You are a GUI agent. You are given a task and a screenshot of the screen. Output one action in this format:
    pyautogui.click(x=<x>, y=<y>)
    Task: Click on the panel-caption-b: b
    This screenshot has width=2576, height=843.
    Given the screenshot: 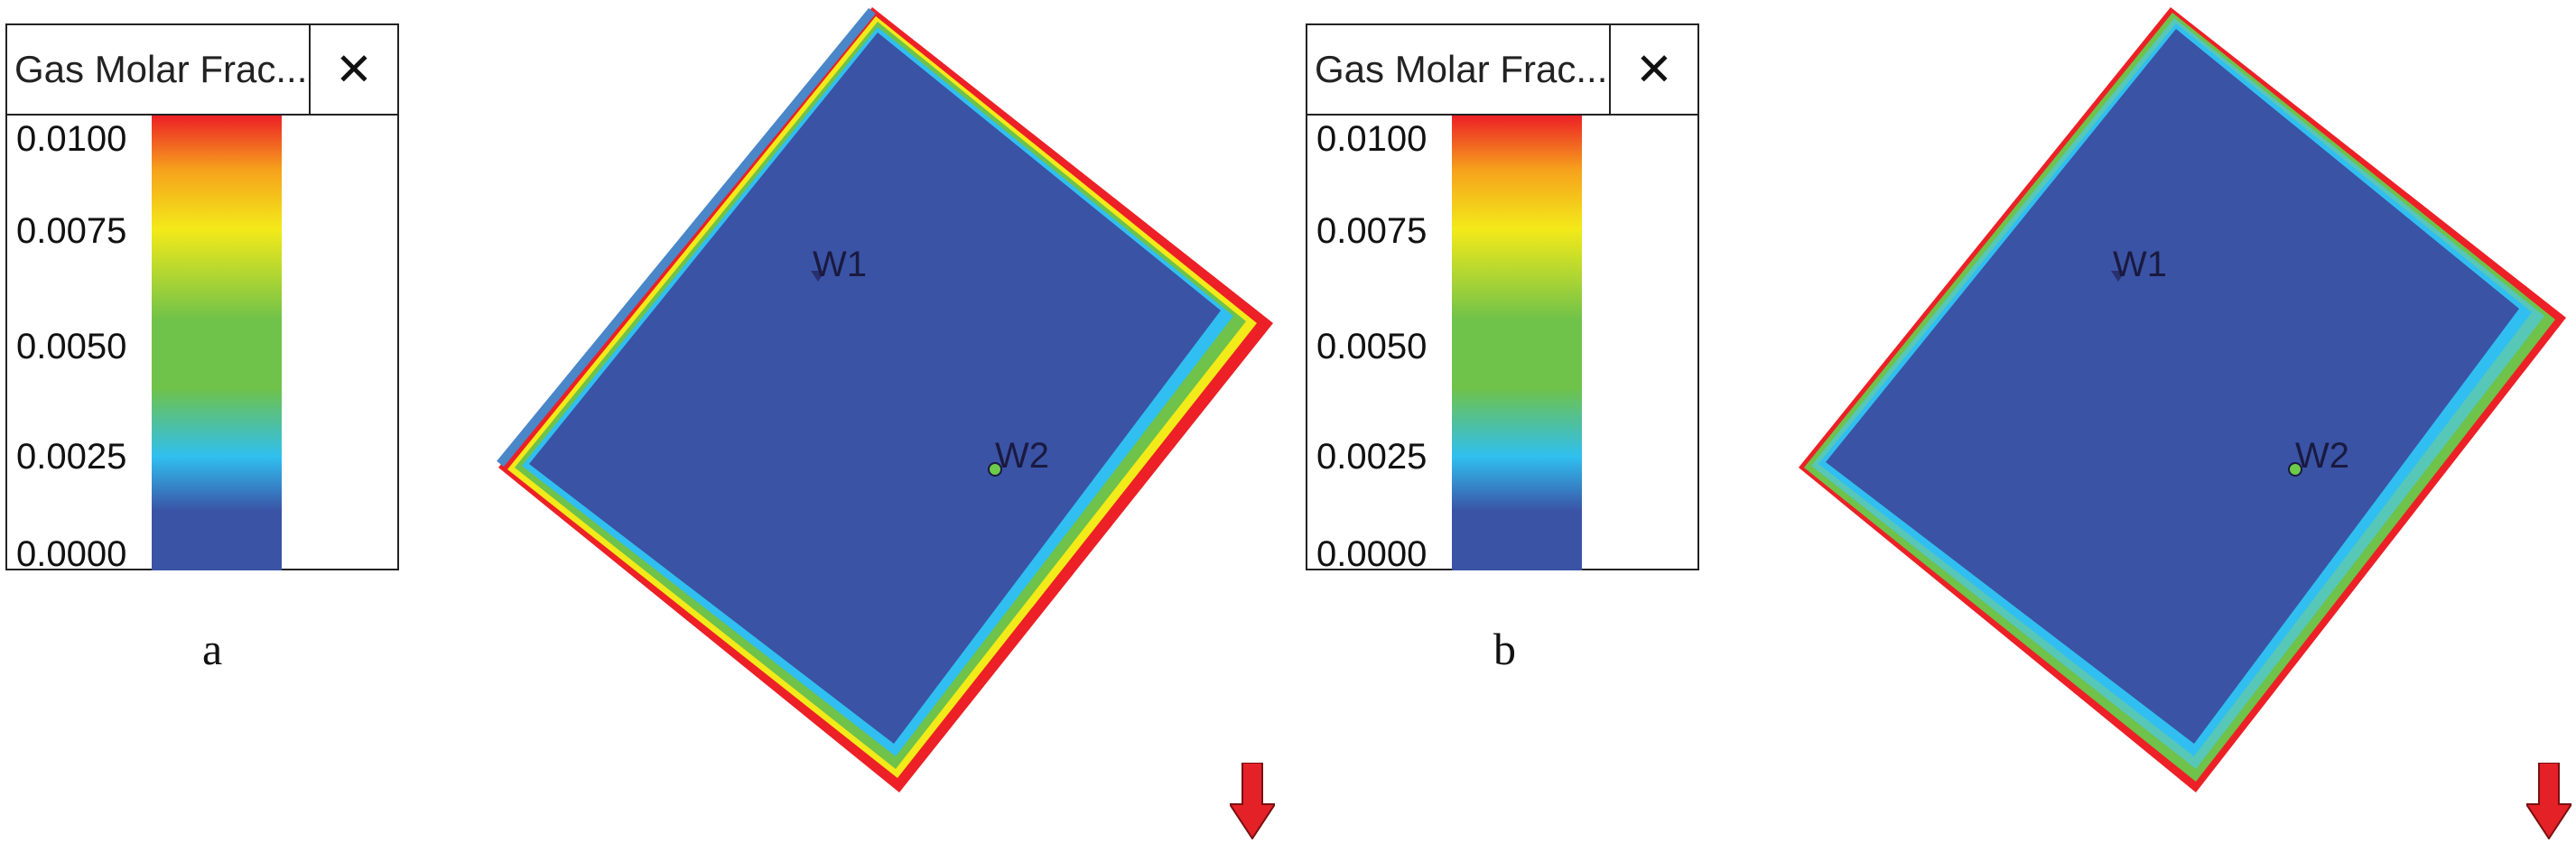 What is the action you would take?
    pyautogui.click(x=1504, y=649)
    